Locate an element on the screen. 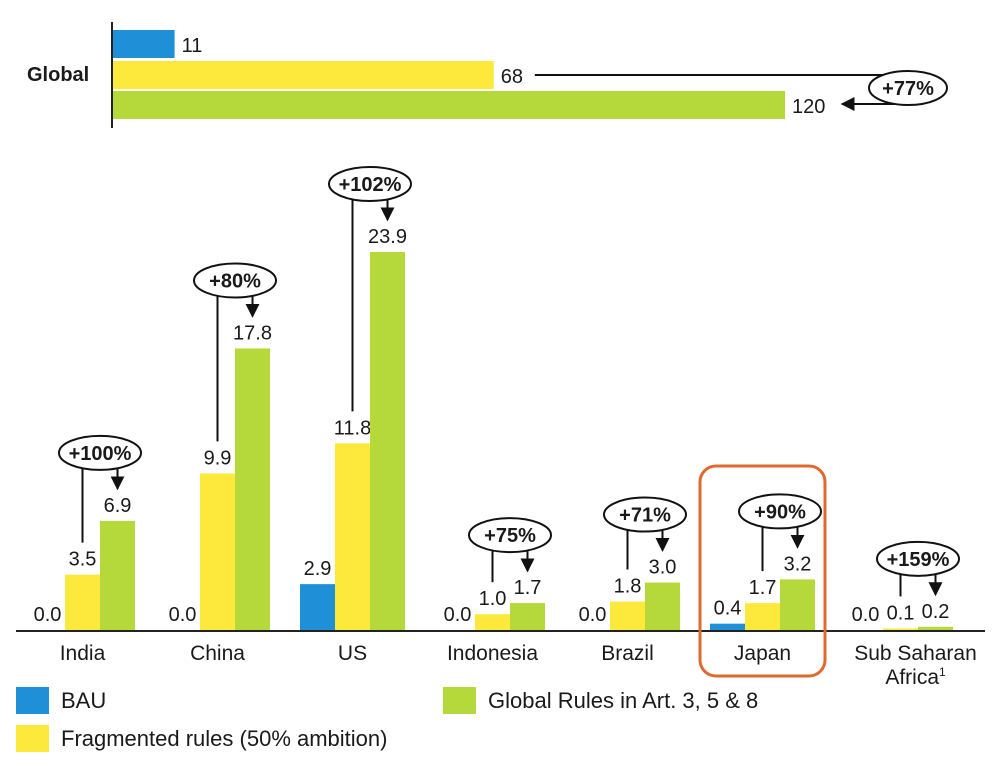 The width and height of the screenshot is (1000, 766). value-label-china-global-rules-in-art-3-5-8: 17.8 is located at coordinates (252, 333).